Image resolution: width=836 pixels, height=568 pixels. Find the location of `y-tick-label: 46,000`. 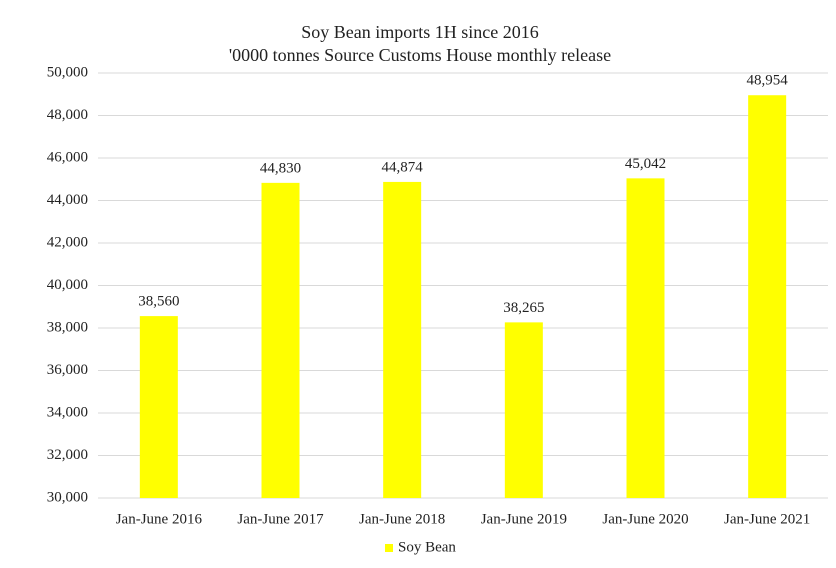

y-tick-label: 46,000 is located at coordinates (67, 157).